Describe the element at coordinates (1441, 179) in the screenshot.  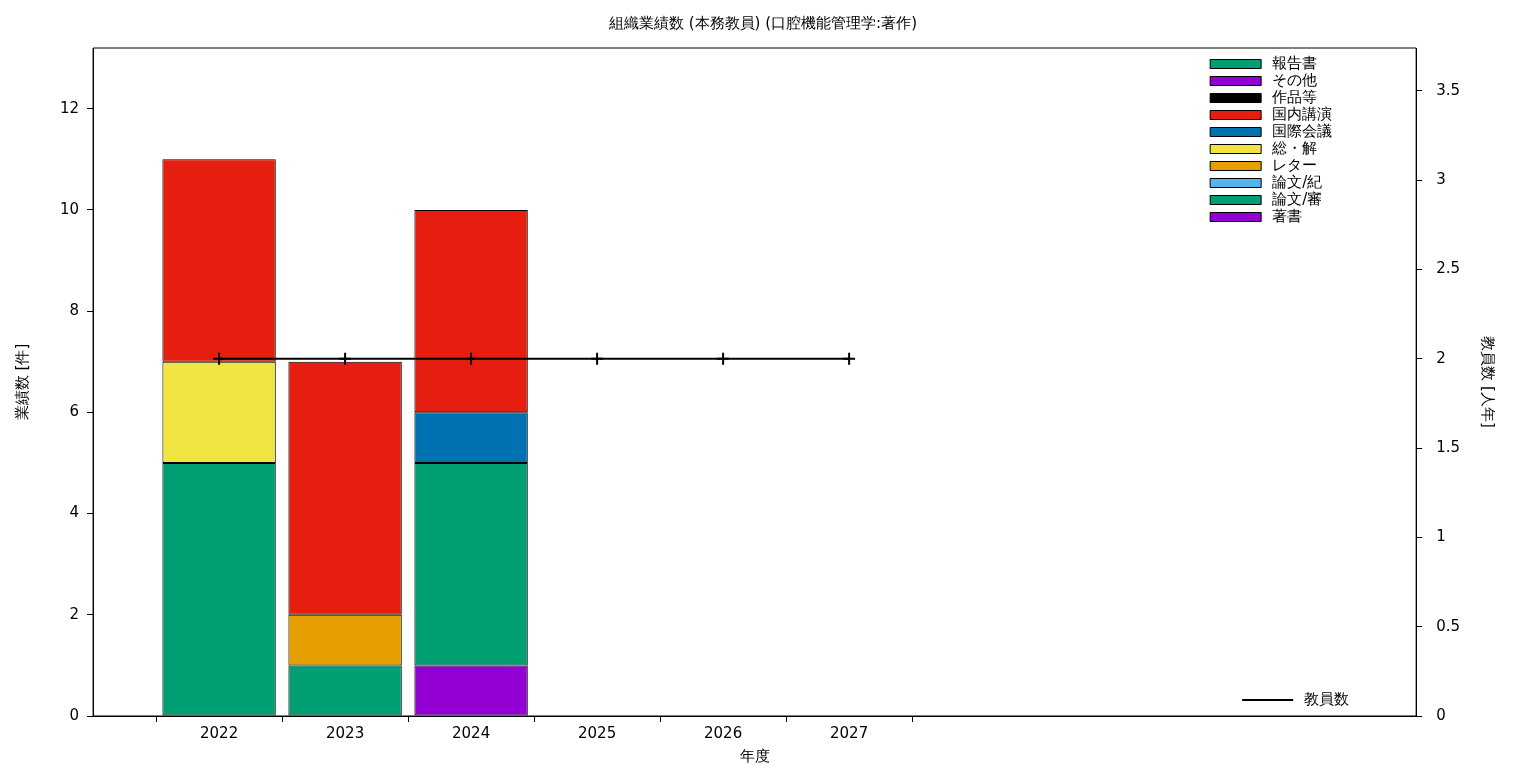
I see `y2-tick-label: 3` at that location.